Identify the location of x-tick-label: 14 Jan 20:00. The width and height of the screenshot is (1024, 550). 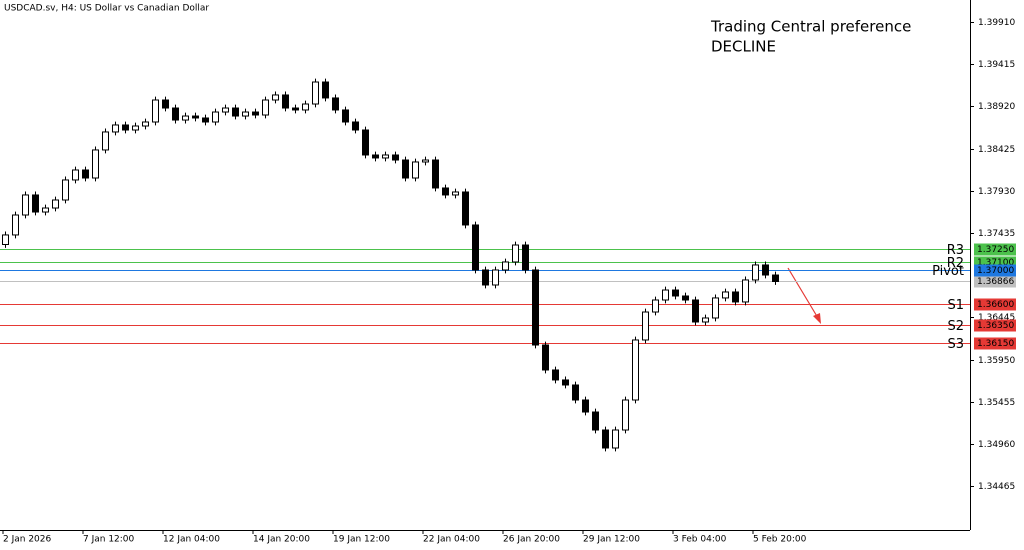
(281, 540).